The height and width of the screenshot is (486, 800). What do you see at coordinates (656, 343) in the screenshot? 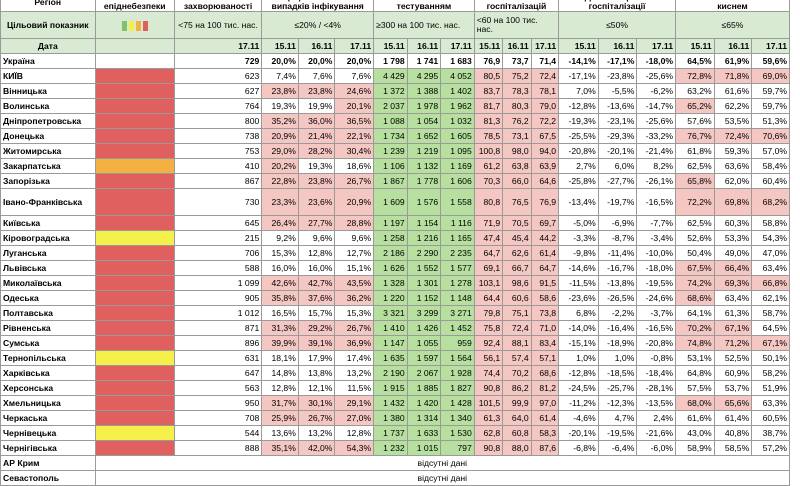
I see `hosp-dynamics-cell: -20,8%` at bounding box center [656, 343].